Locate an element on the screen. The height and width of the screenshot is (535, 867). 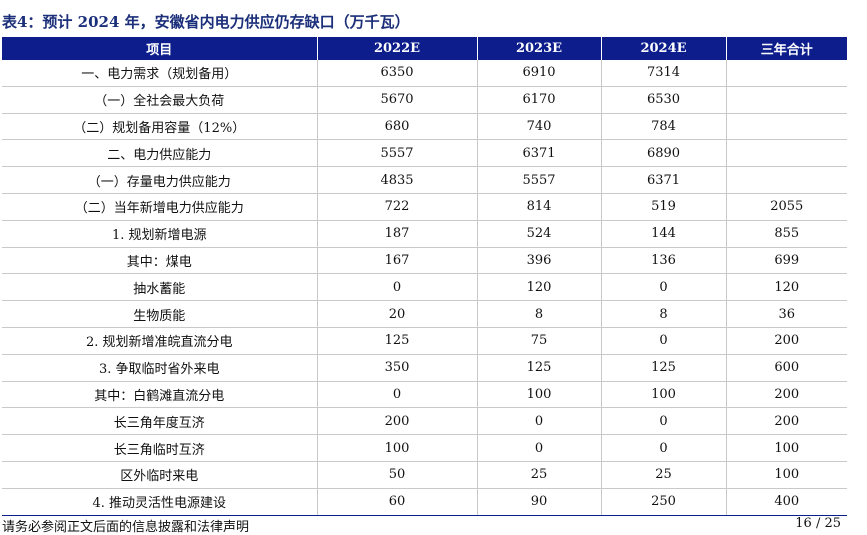
row-label-cell: 一、电力需求（规划备用） is located at coordinates (160, 73).